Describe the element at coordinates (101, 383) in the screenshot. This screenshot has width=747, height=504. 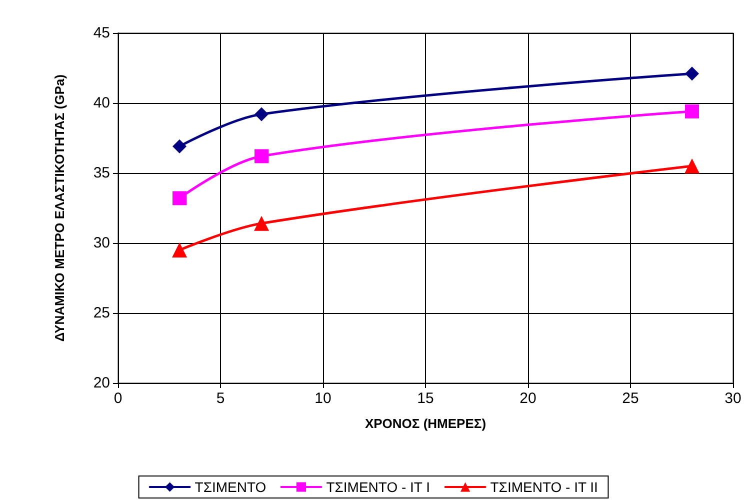
I see `y-tick-label: 20` at that location.